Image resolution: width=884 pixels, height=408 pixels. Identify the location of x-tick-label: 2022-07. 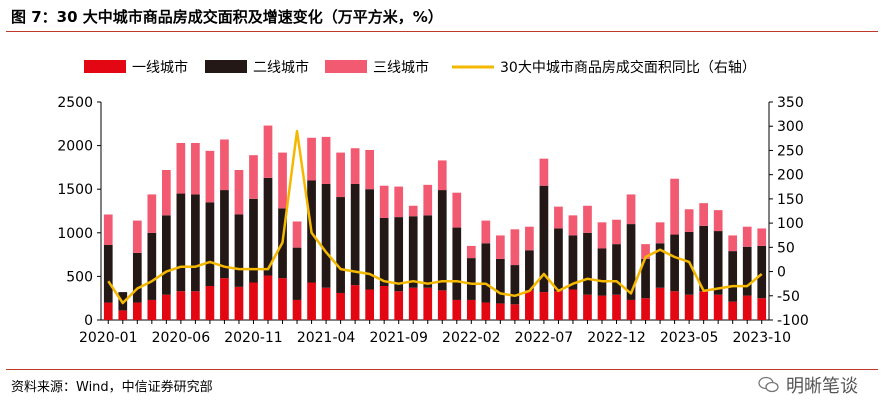
(544, 338).